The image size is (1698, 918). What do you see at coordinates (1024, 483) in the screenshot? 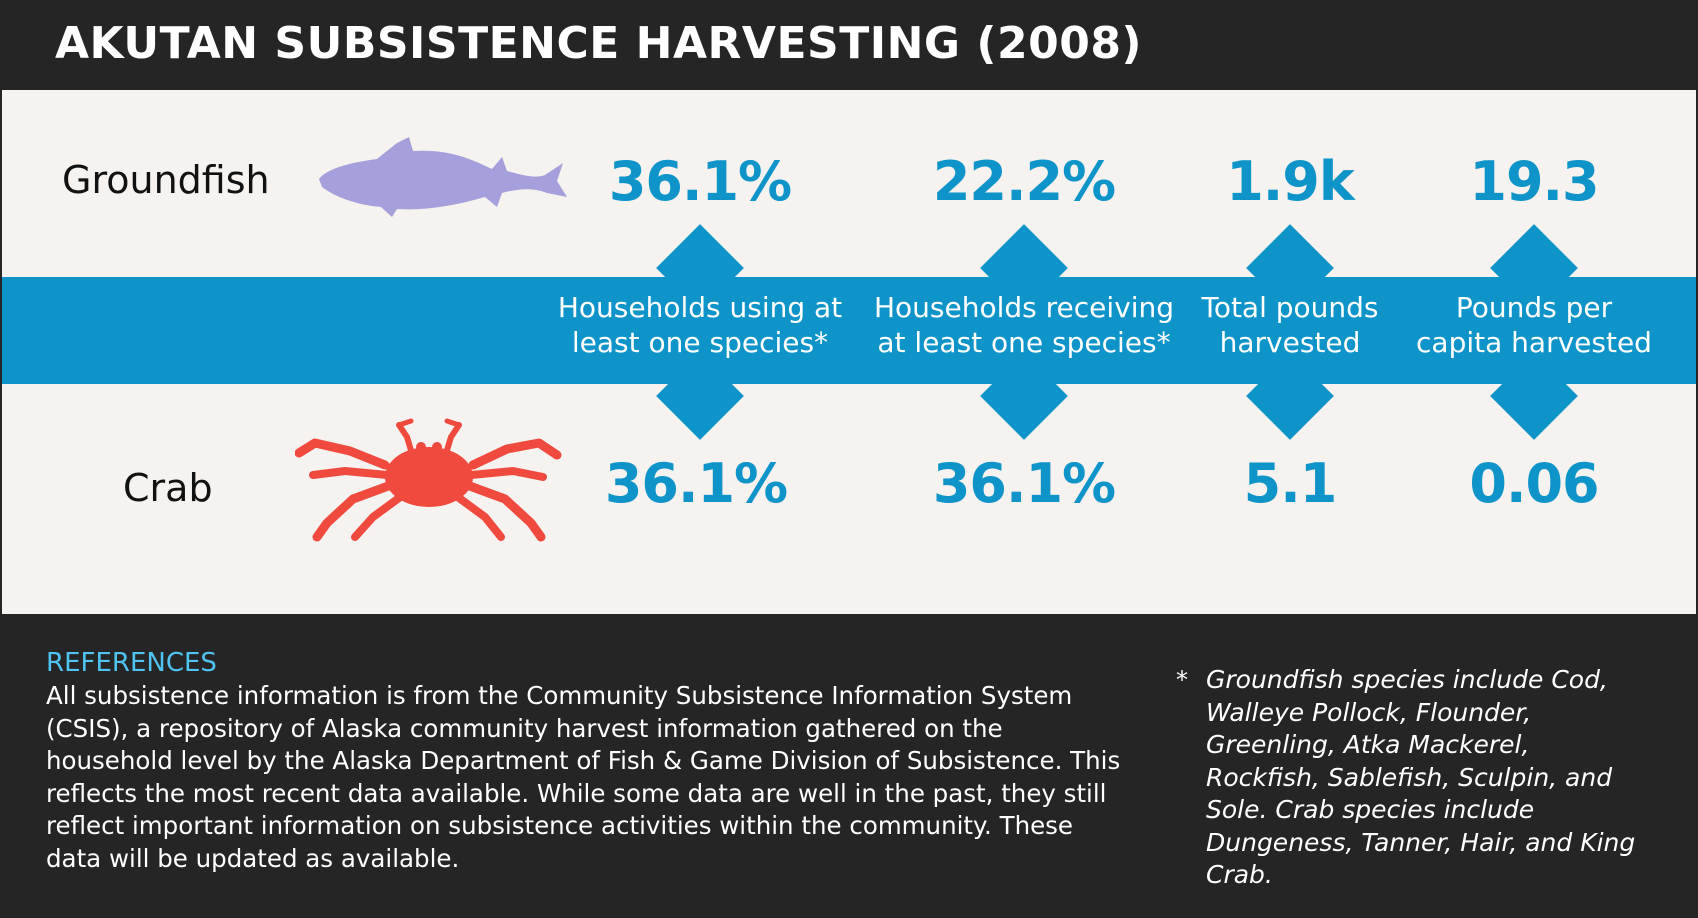
I see `crab-households-receiving: 36.1%` at bounding box center [1024, 483].